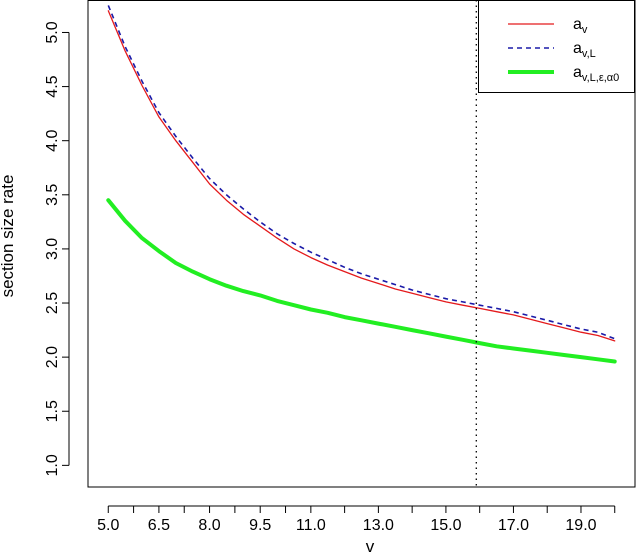  I want to click on legend-label-1: av, so click(580, 26).